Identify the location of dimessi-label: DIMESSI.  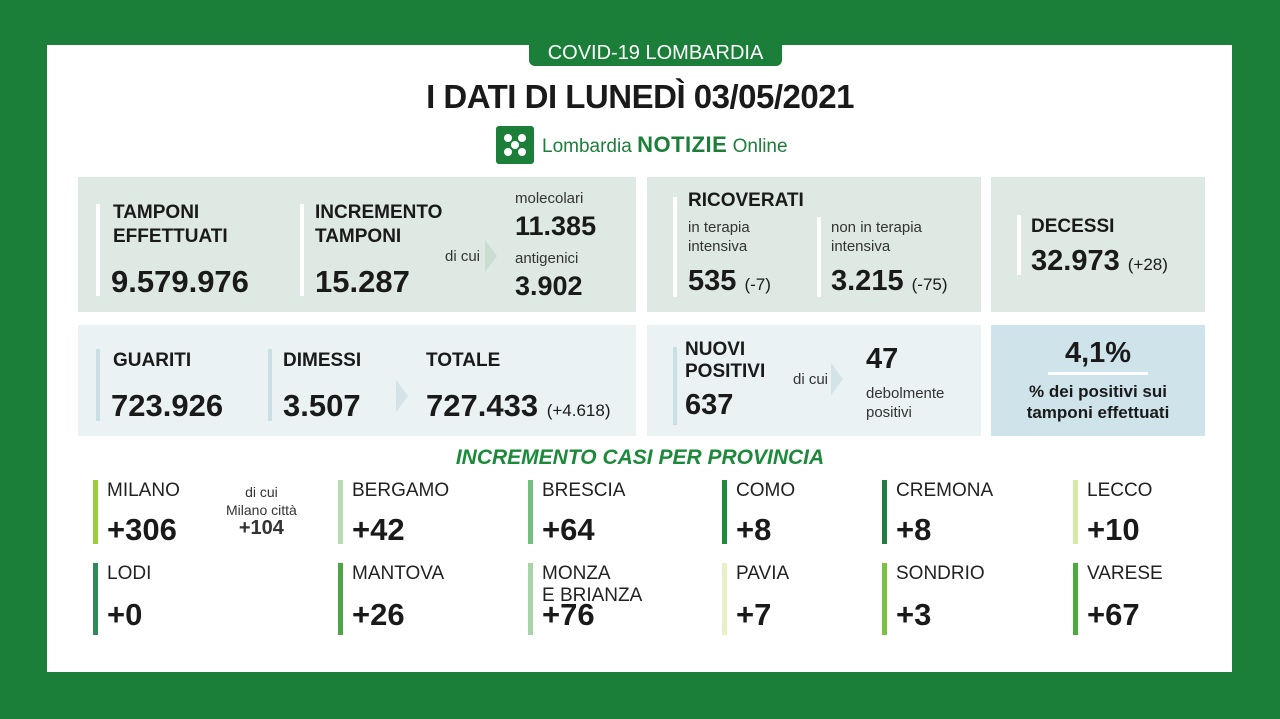
(322, 360).